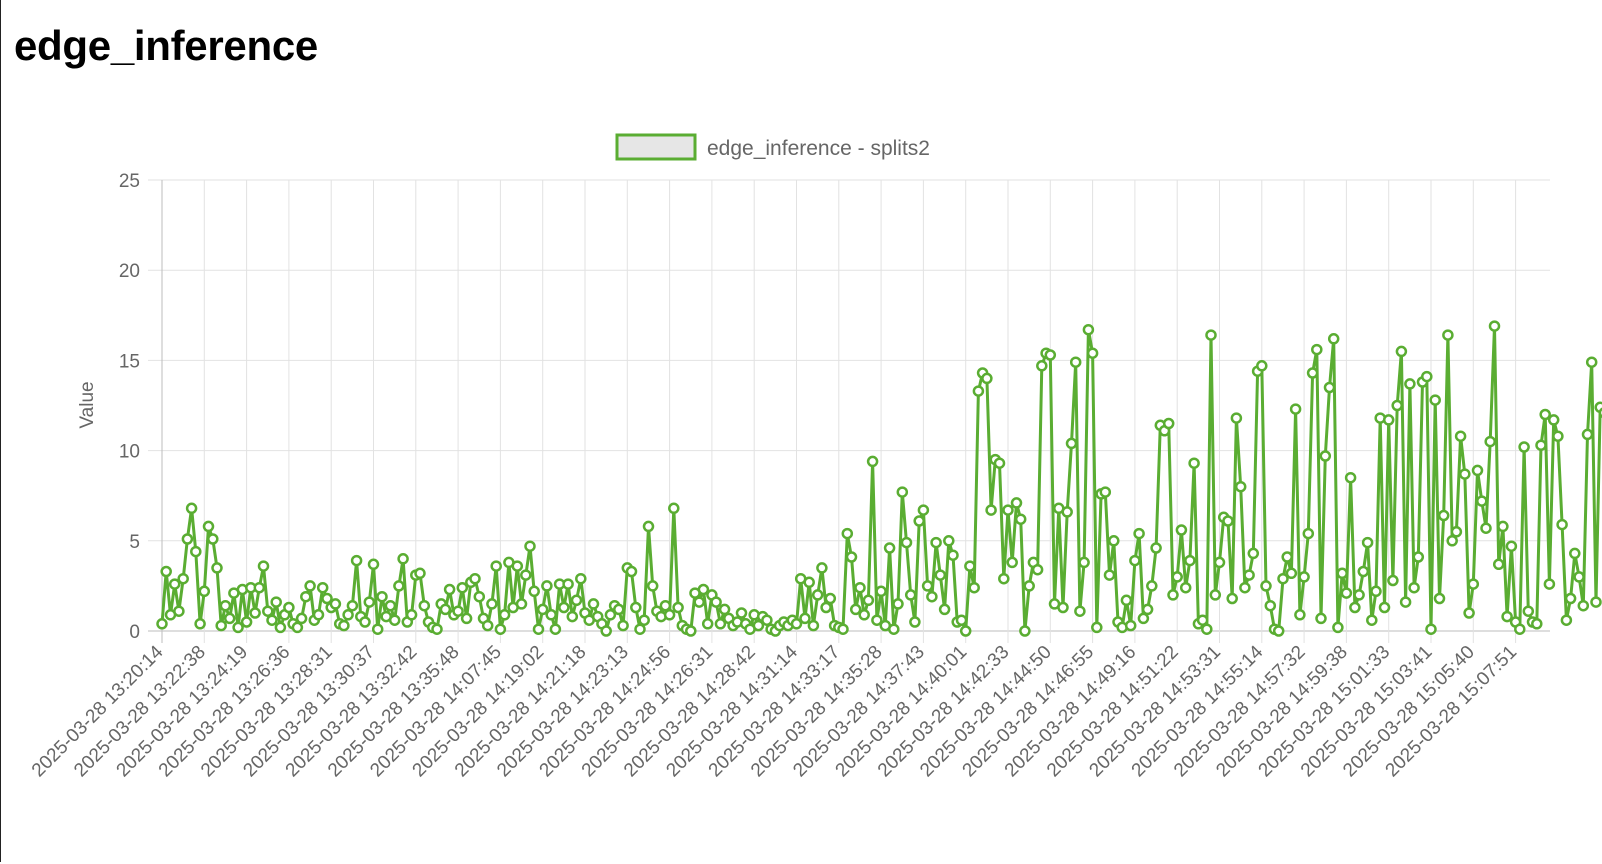  What do you see at coordinates (818, 148) in the screenshot?
I see `legend-label: edge_inference - splits2` at bounding box center [818, 148].